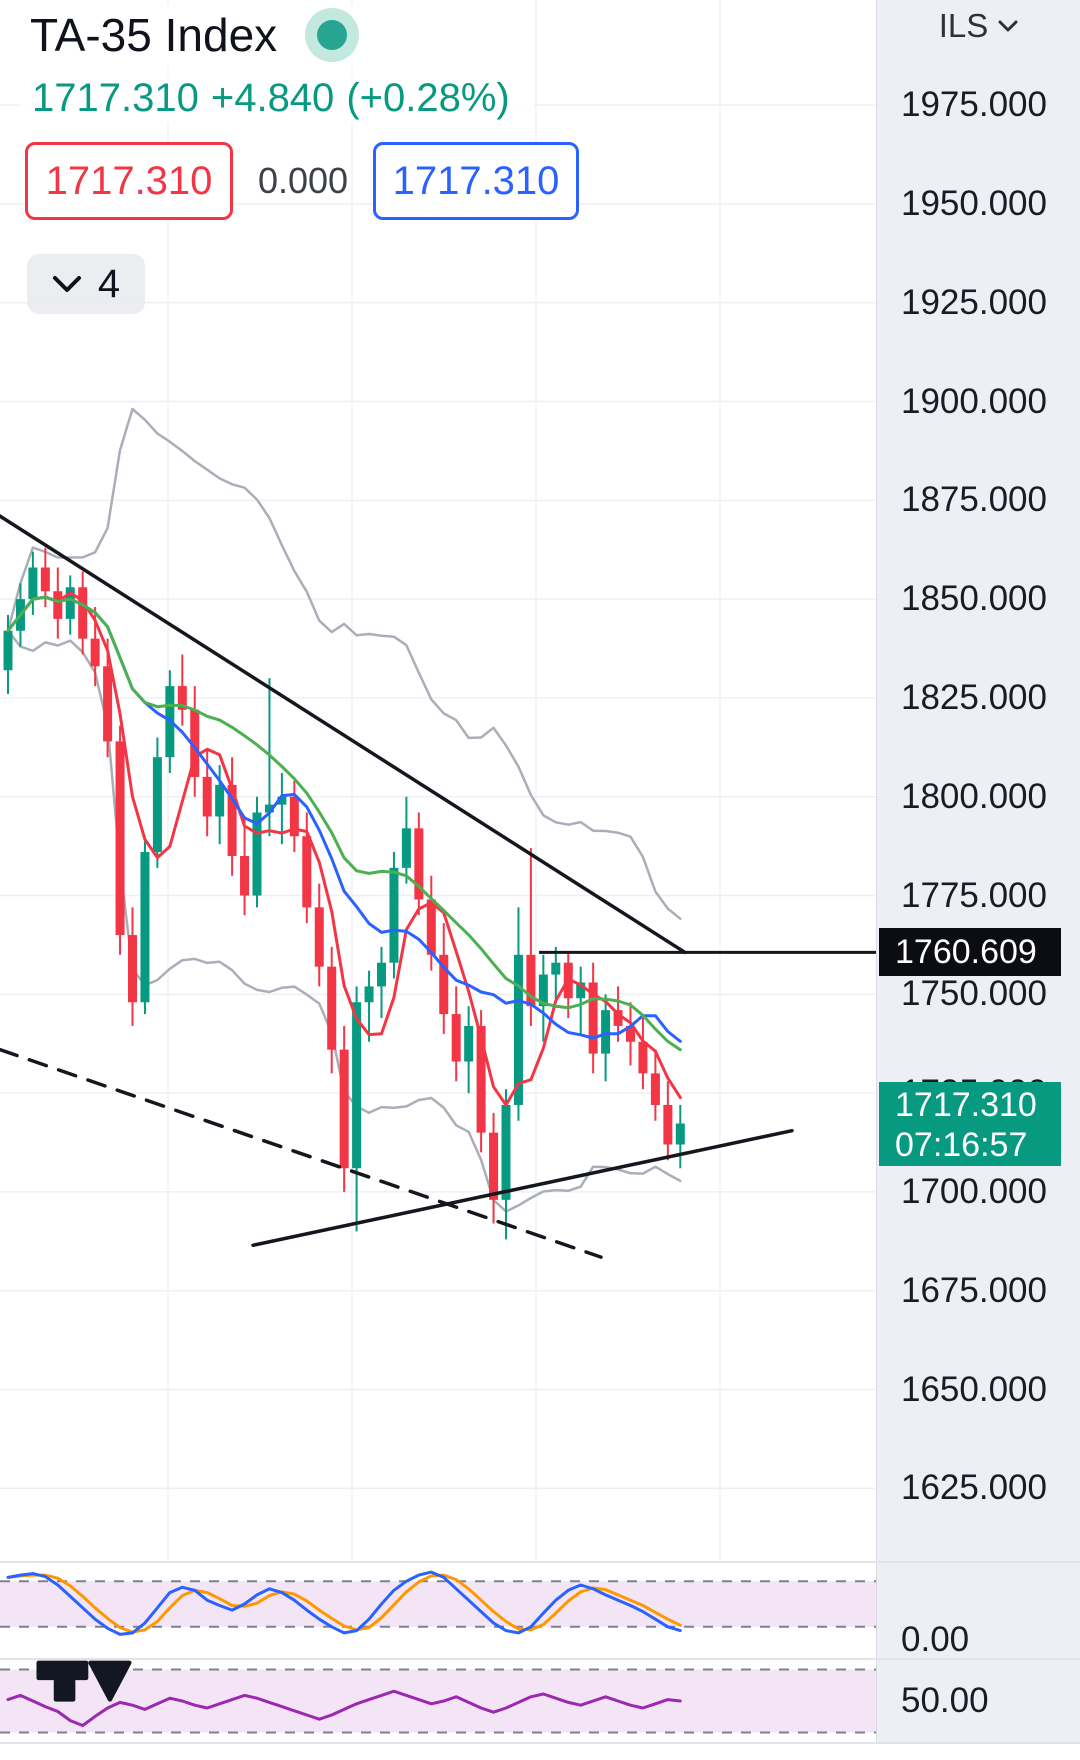  What do you see at coordinates (974, 1191) in the screenshot?
I see `price-tick-label: 1700.000` at bounding box center [974, 1191].